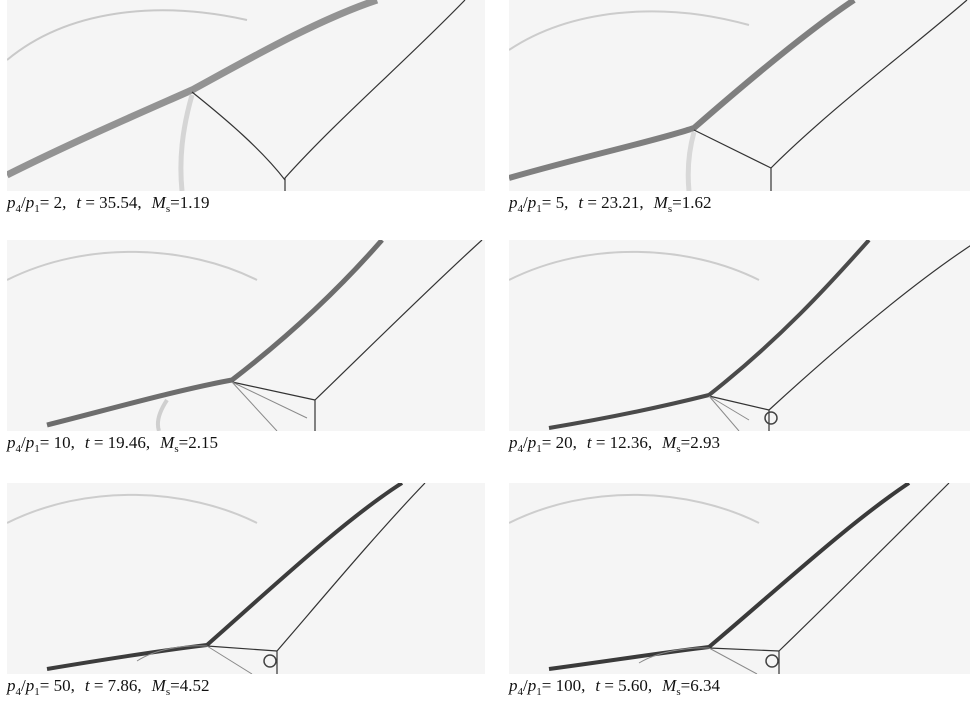 The image size is (970, 703). Describe the element at coordinates (108, 204) in the screenshot. I see `panel-caption: p4/p1= 2, t = 35.54, Ms=1.19` at that location.